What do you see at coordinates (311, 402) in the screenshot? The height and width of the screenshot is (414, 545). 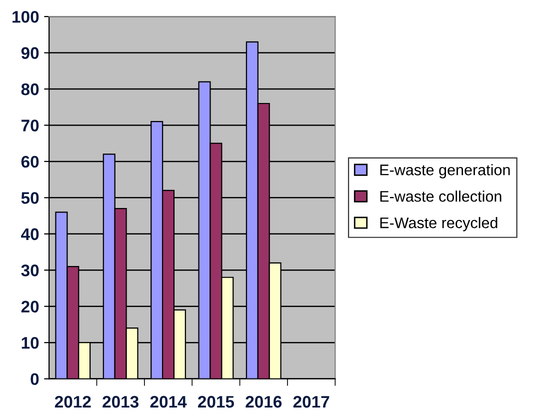 I see `x-tick-label: 2017` at bounding box center [311, 402].